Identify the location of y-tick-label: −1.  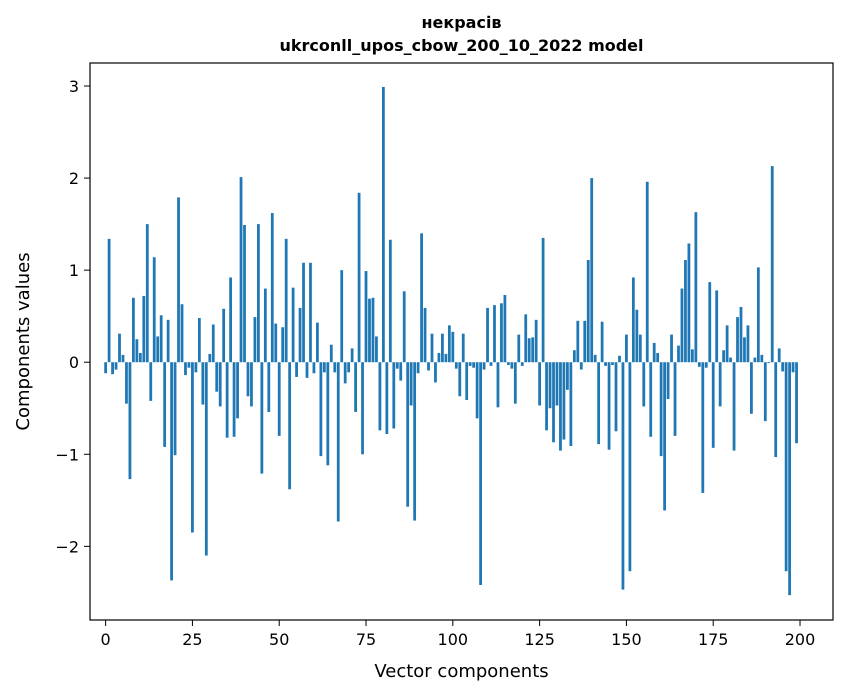
(67, 454).